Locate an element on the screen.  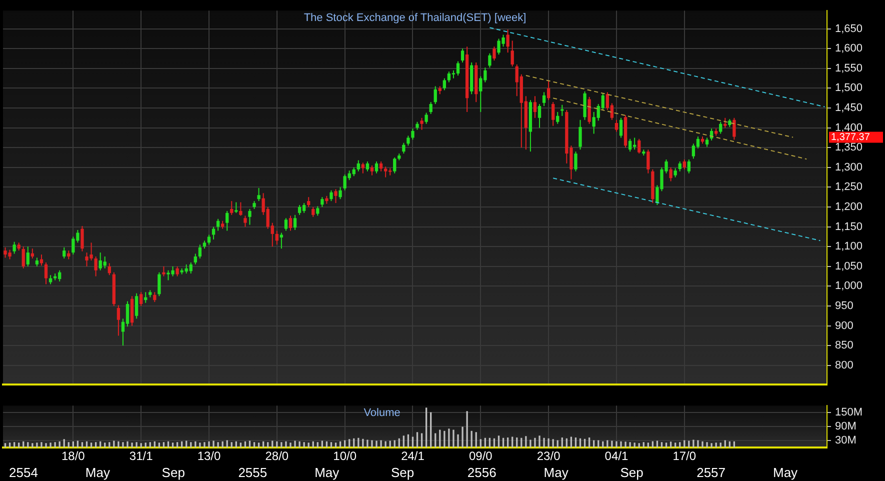
text: 1,377.37 is located at coordinates (850, 138).